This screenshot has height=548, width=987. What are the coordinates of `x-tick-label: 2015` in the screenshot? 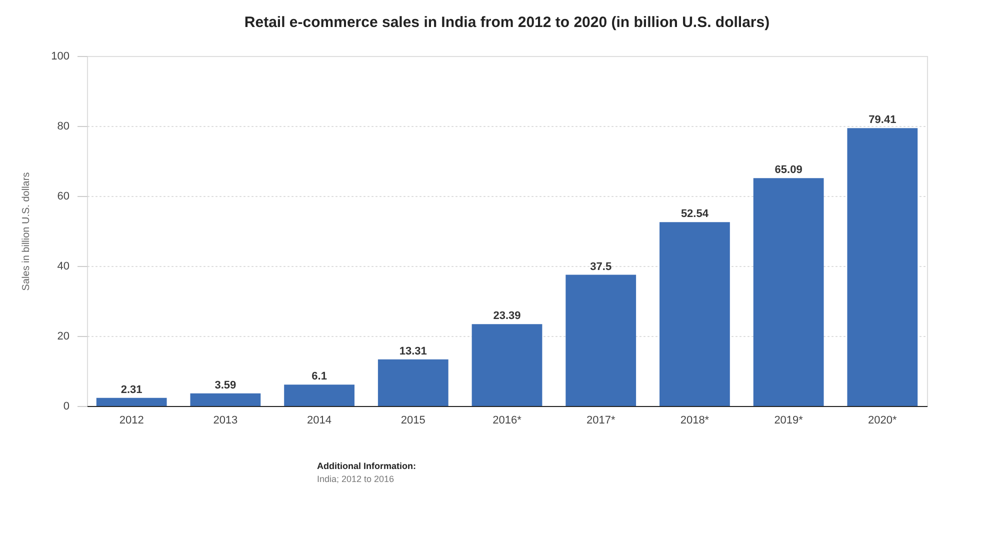 It's located at (413, 420).